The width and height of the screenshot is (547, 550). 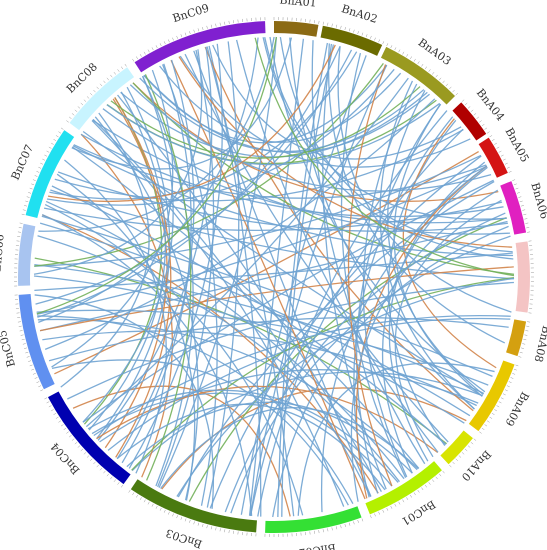 What do you see at coordinates (545, 276) in the screenshot?
I see `chromosome-label: BnA07` at bounding box center [545, 276].